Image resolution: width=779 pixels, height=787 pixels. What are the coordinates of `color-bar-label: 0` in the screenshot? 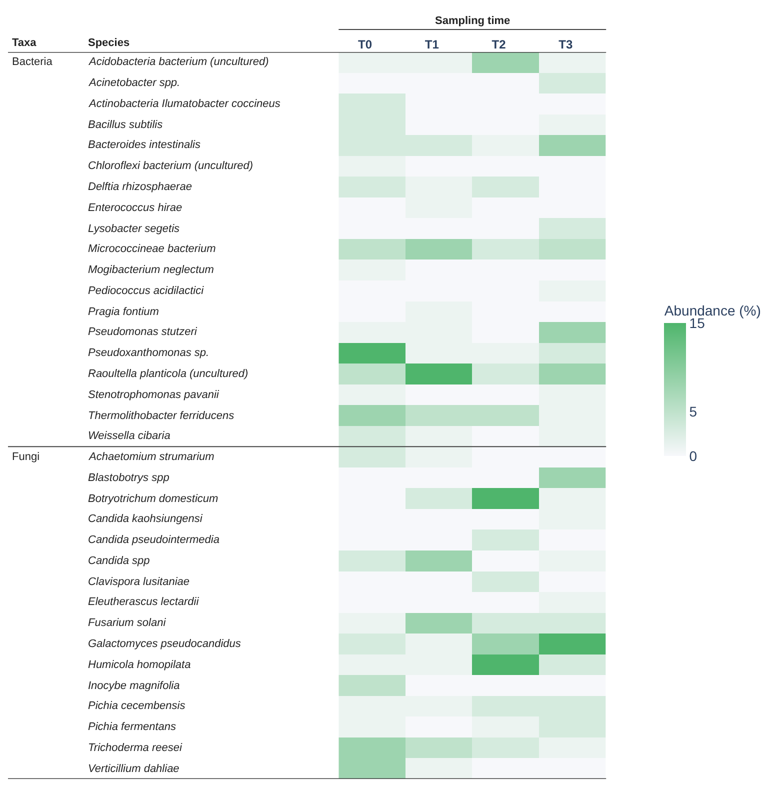 It's located at (693, 456).